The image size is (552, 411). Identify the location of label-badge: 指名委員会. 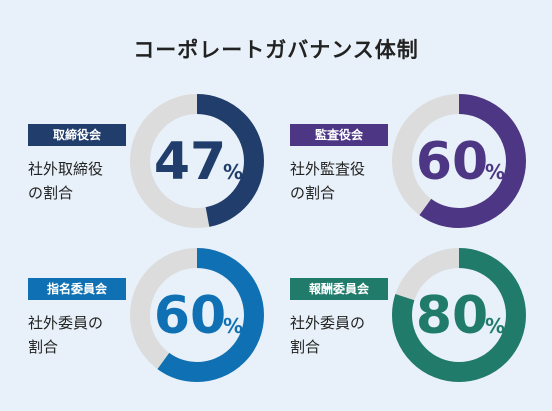
(77, 289).